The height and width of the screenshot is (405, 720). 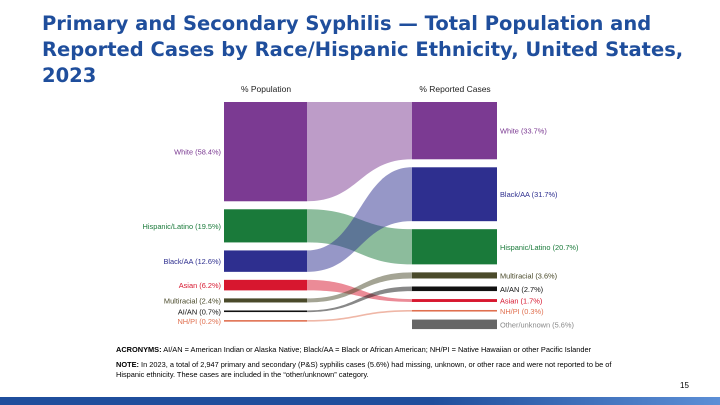 I want to click on right-label-aian: AI/AN (2.7%), so click(x=521, y=289).